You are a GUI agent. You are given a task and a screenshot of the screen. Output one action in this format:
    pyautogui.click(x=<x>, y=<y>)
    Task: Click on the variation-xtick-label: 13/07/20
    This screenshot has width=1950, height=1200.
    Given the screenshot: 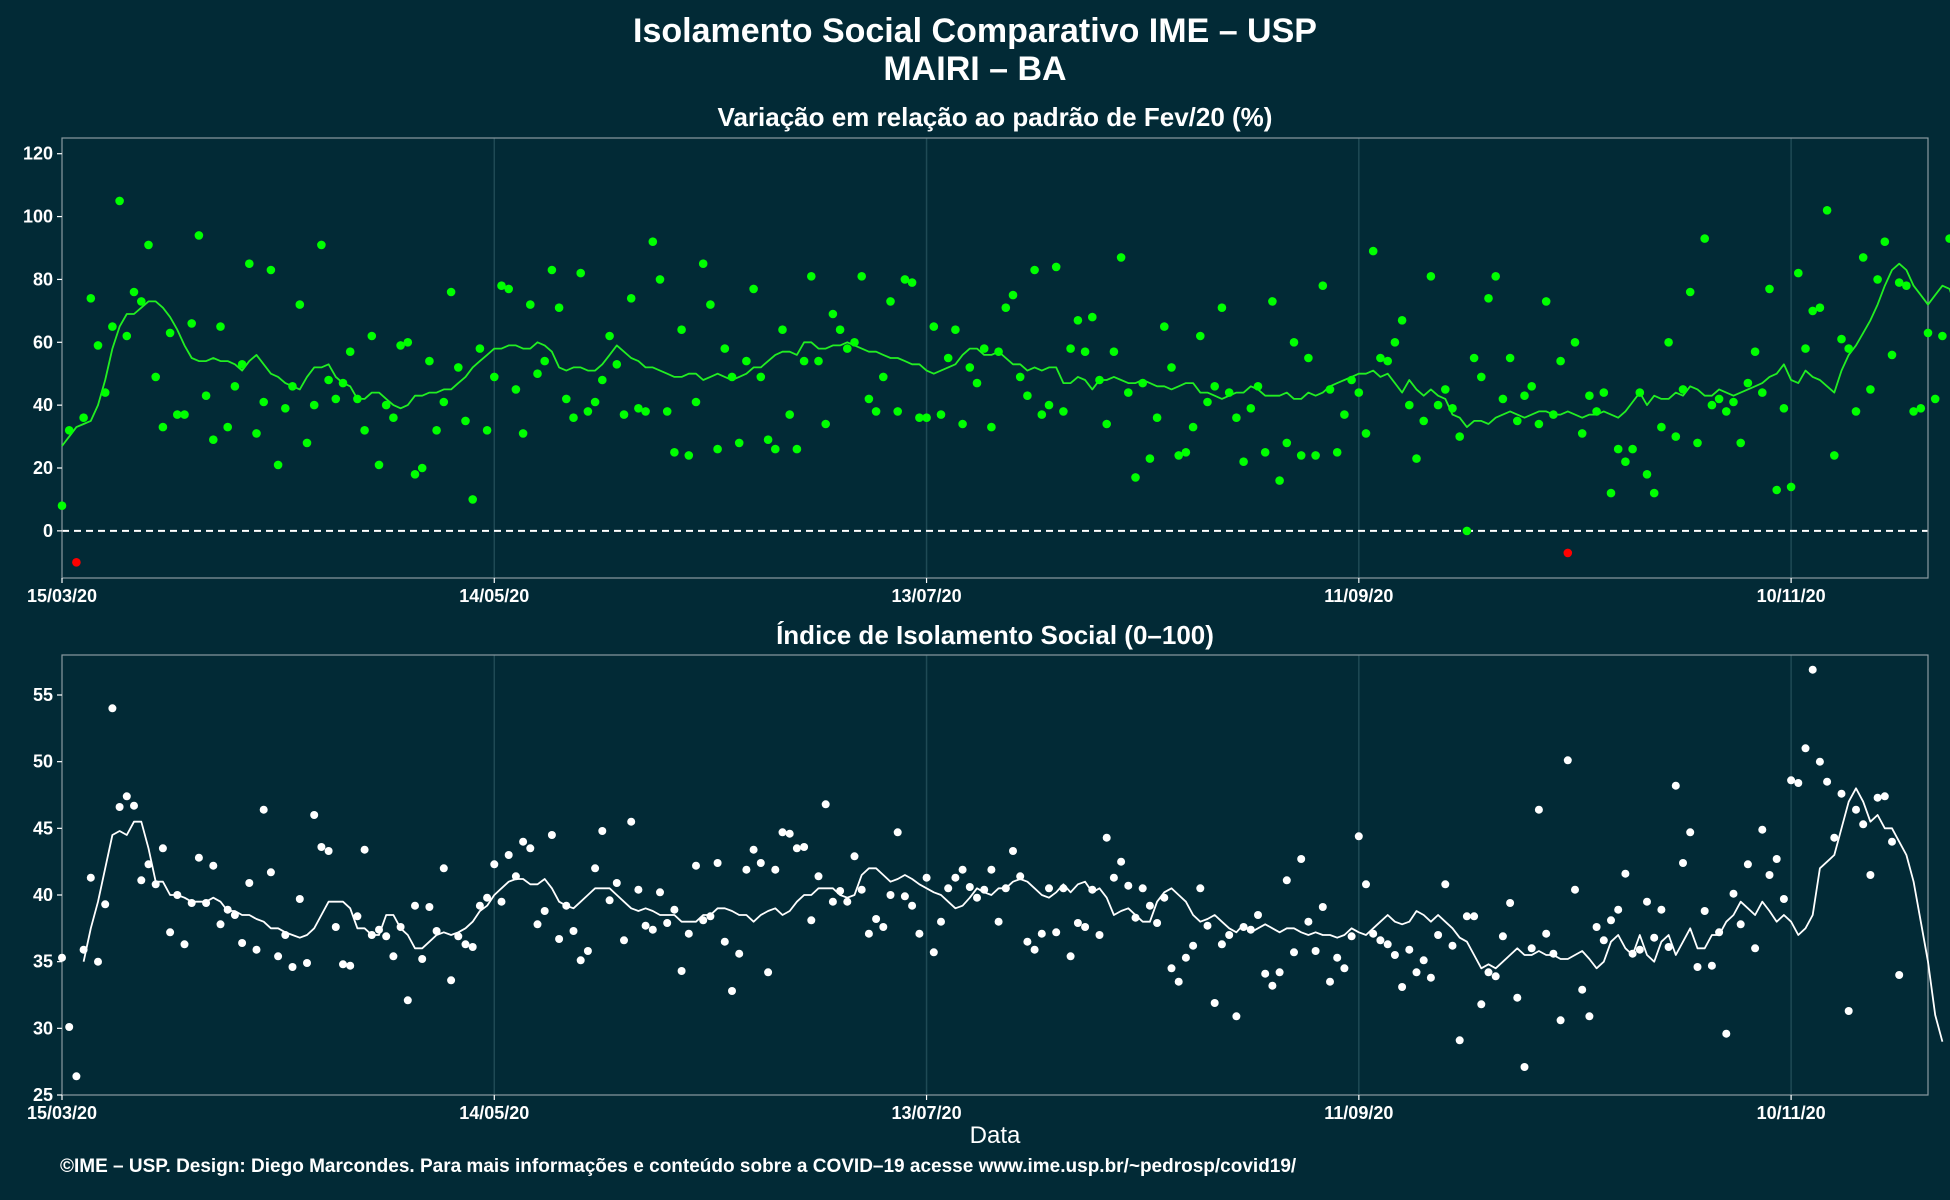 What is the action you would take?
    pyautogui.click(x=927, y=596)
    